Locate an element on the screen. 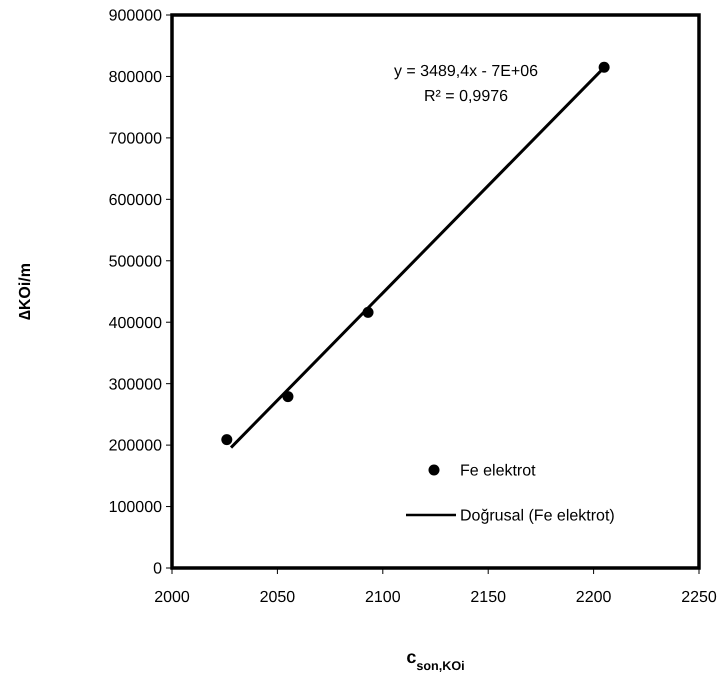 Image resolution: width=727 pixels, height=679 pixels. y-axis-title: ∆KOi/m is located at coordinates (25, 291).